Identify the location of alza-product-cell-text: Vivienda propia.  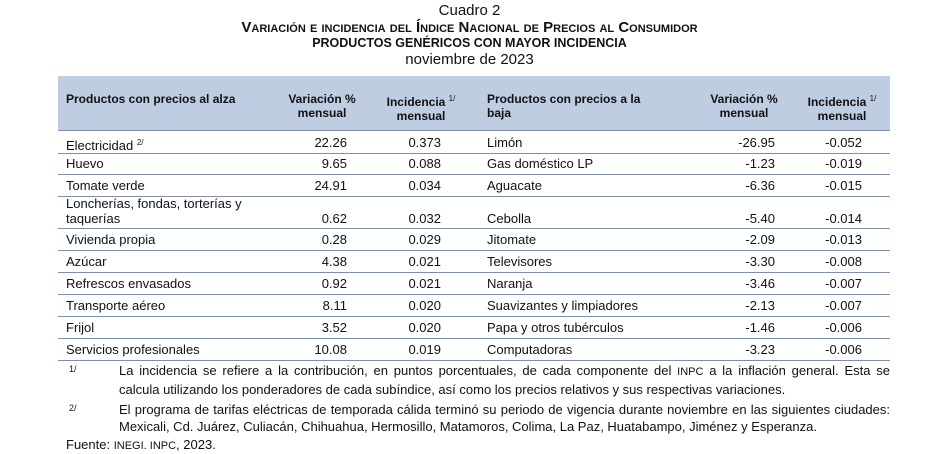
(111, 239).